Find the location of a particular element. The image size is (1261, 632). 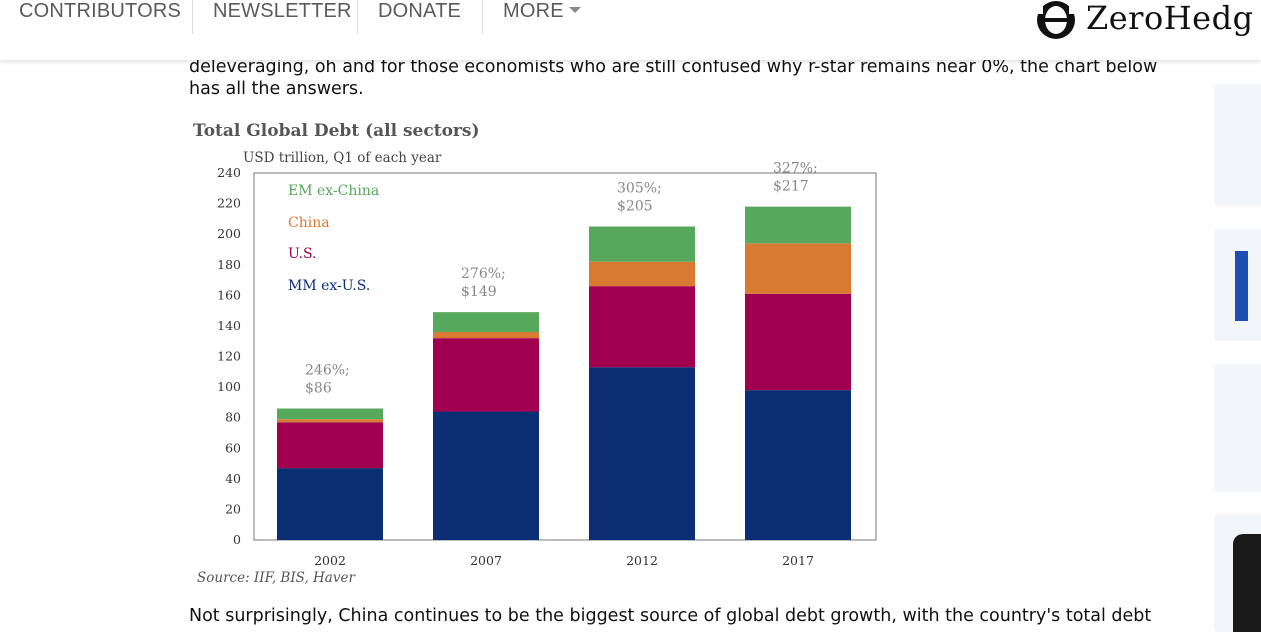

y-tick-label: 160 is located at coordinates (229, 294).